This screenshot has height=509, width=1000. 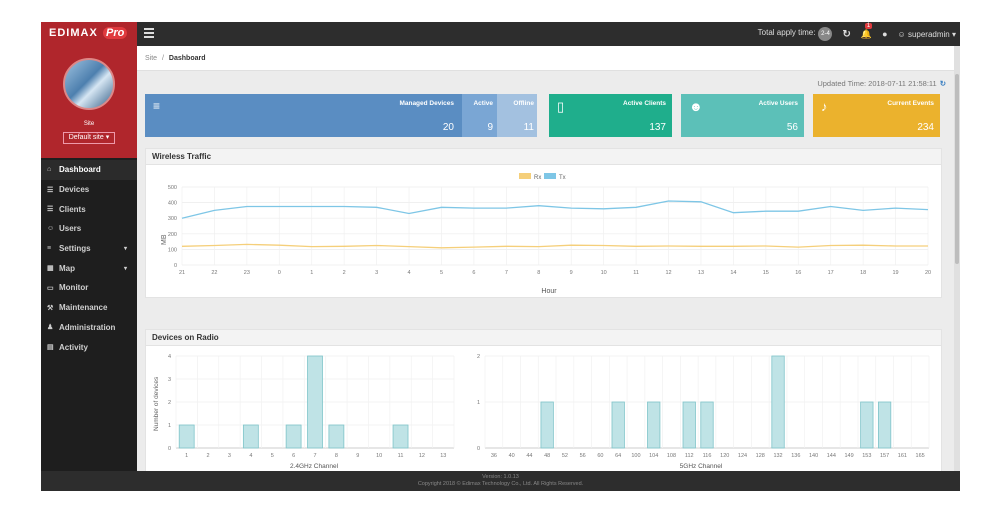 I want to click on apply-label: Total apply time:, so click(x=786, y=32).